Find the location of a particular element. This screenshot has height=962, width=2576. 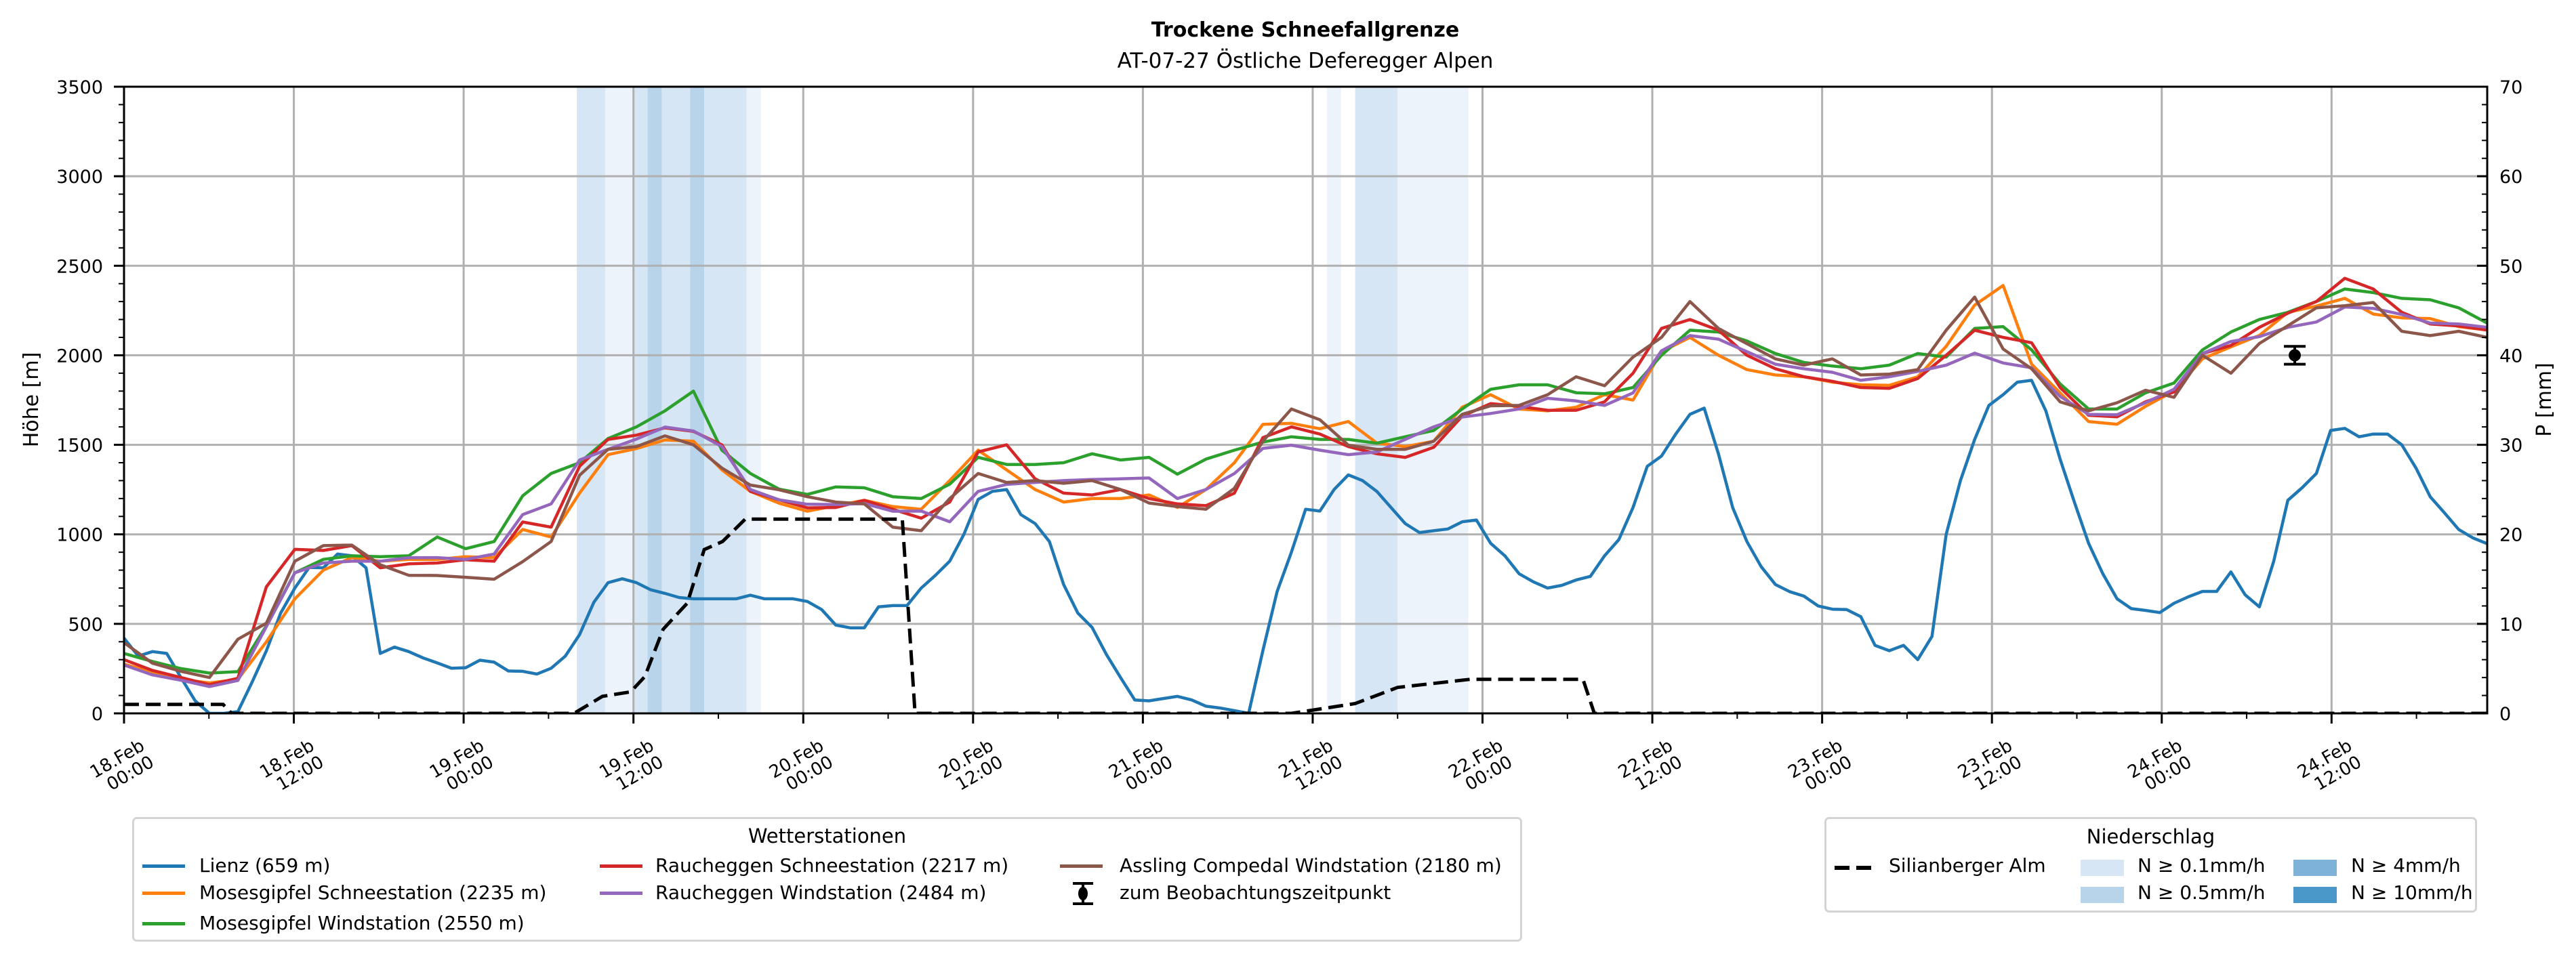

y-right-tick-label: 20 is located at coordinates (2510, 535).